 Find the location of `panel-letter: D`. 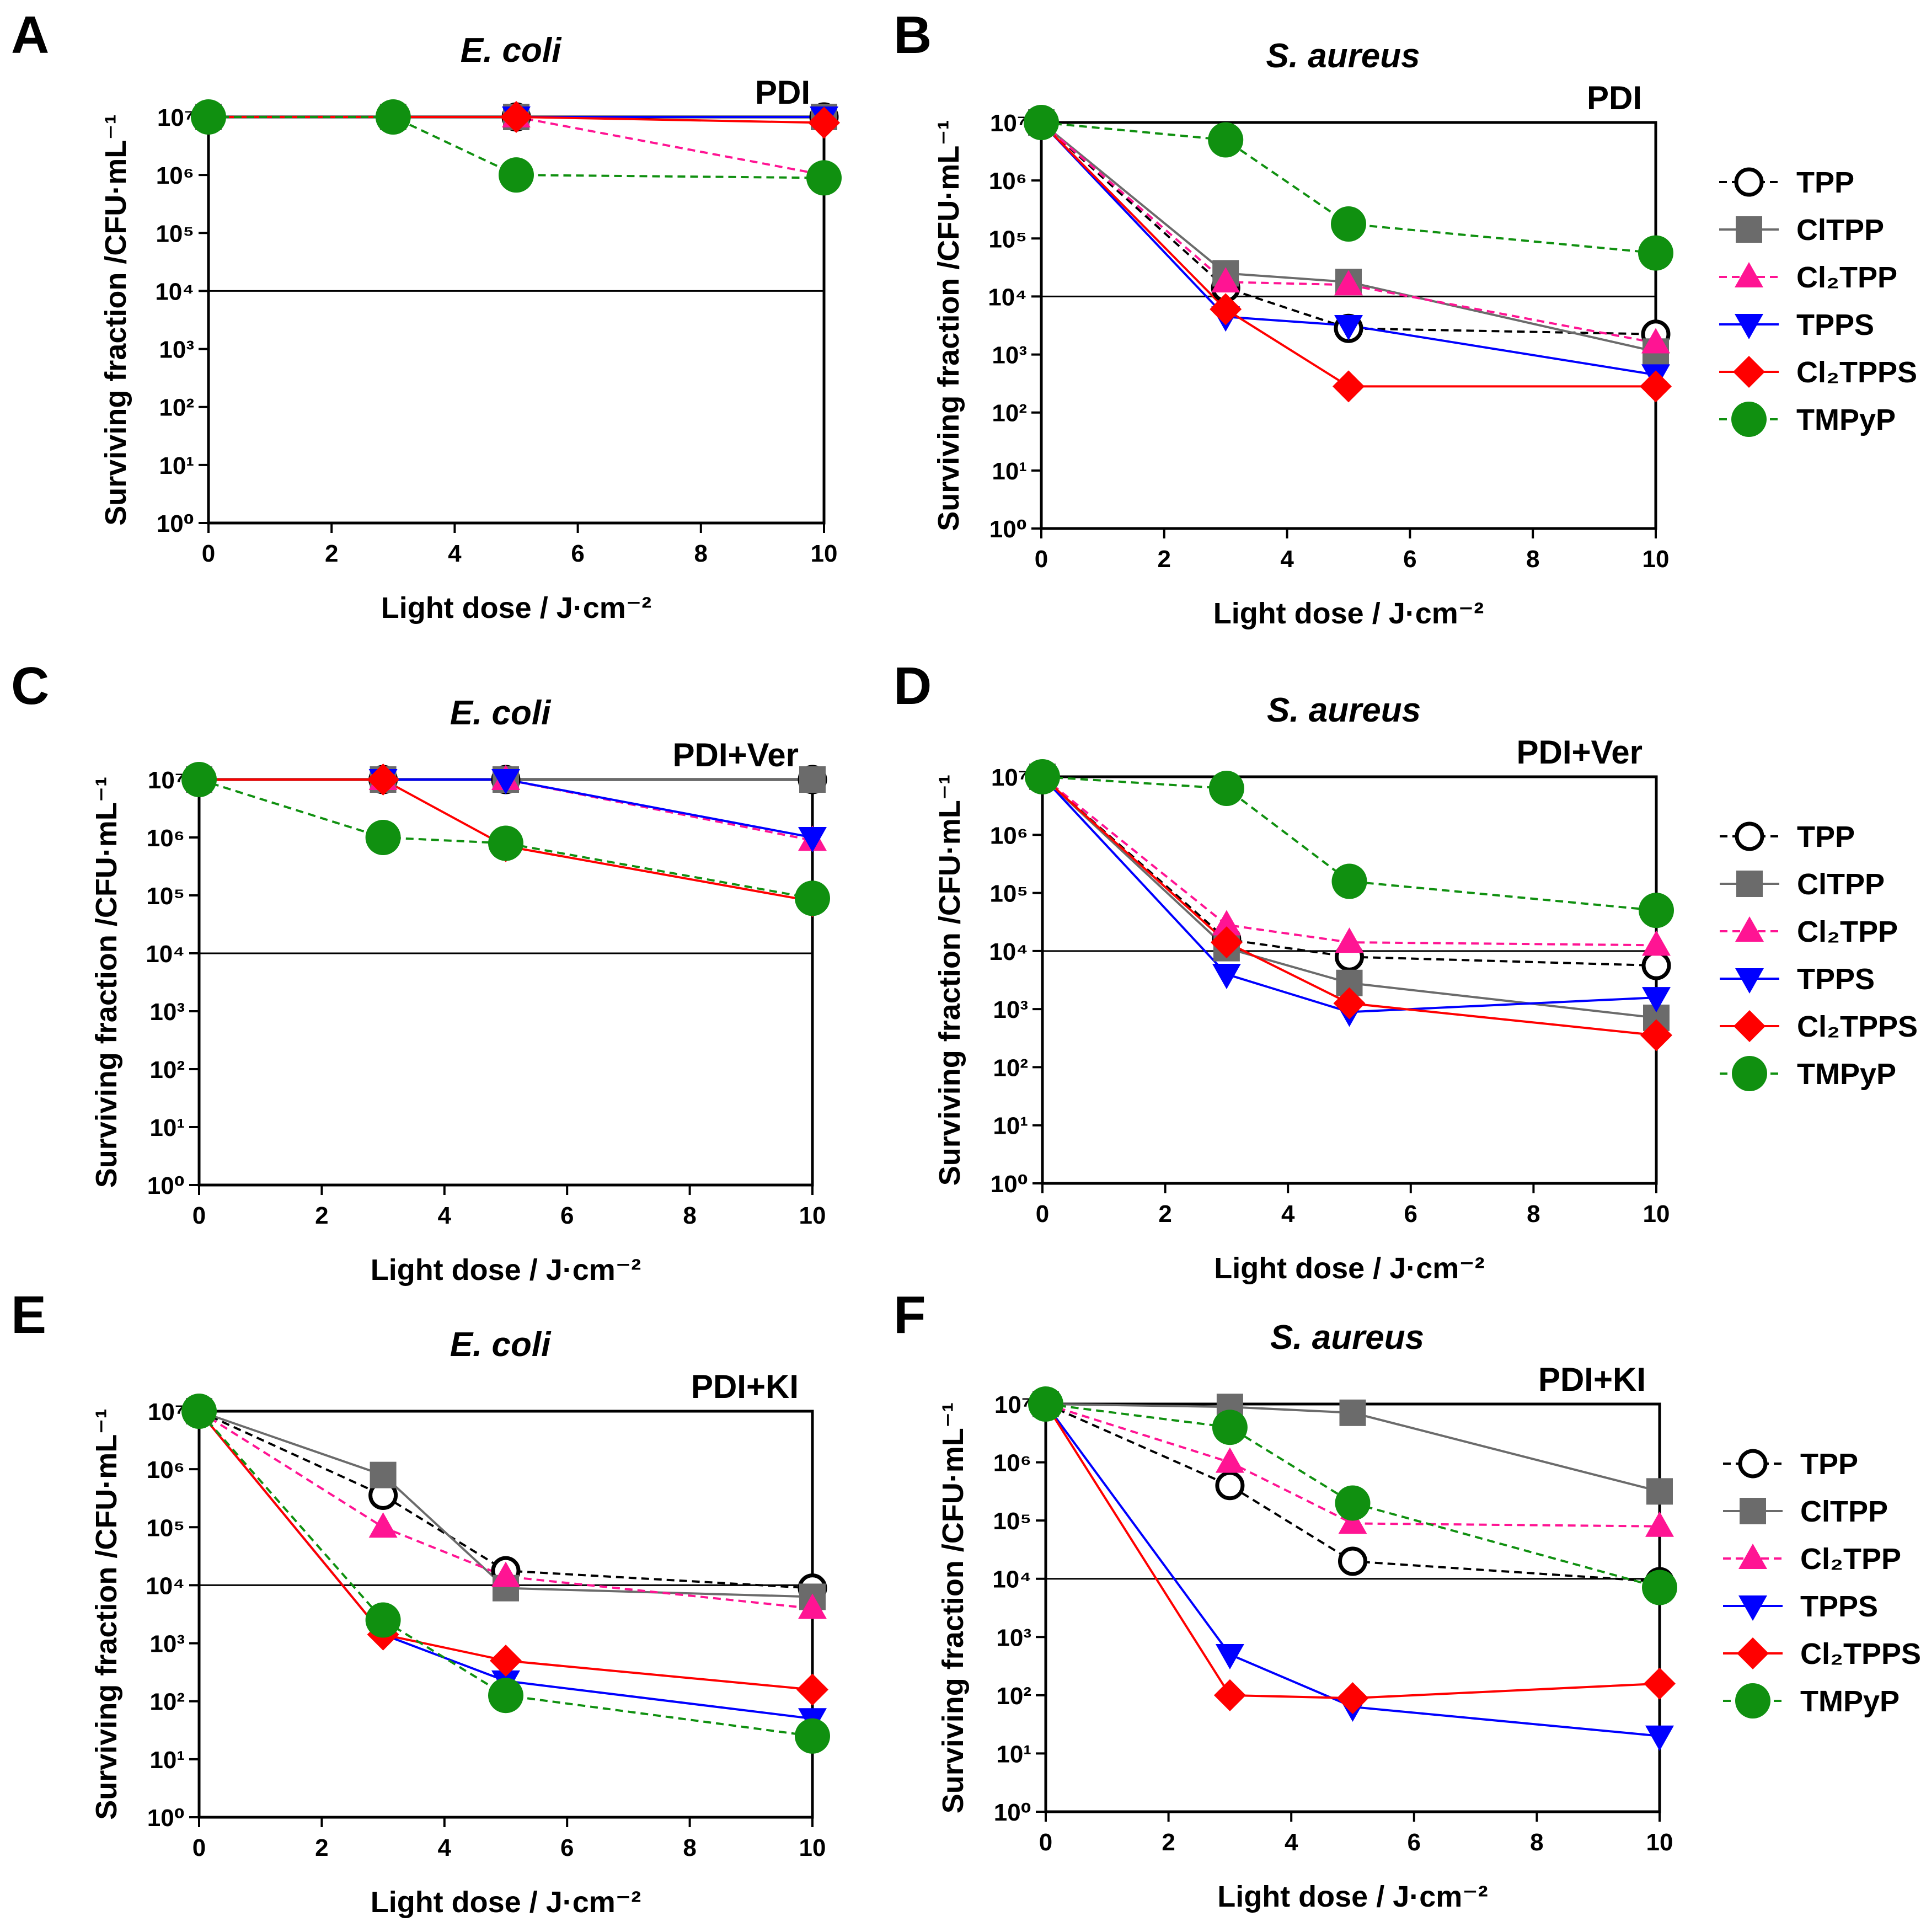

panel-letter: D is located at coordinates (913, 686).